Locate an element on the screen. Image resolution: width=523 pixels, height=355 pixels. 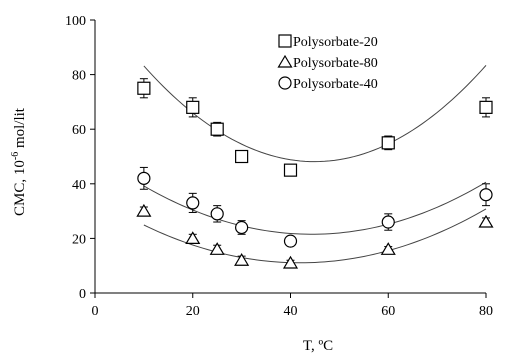
x-tick-label: 40 is located at coordinates (291, 311).